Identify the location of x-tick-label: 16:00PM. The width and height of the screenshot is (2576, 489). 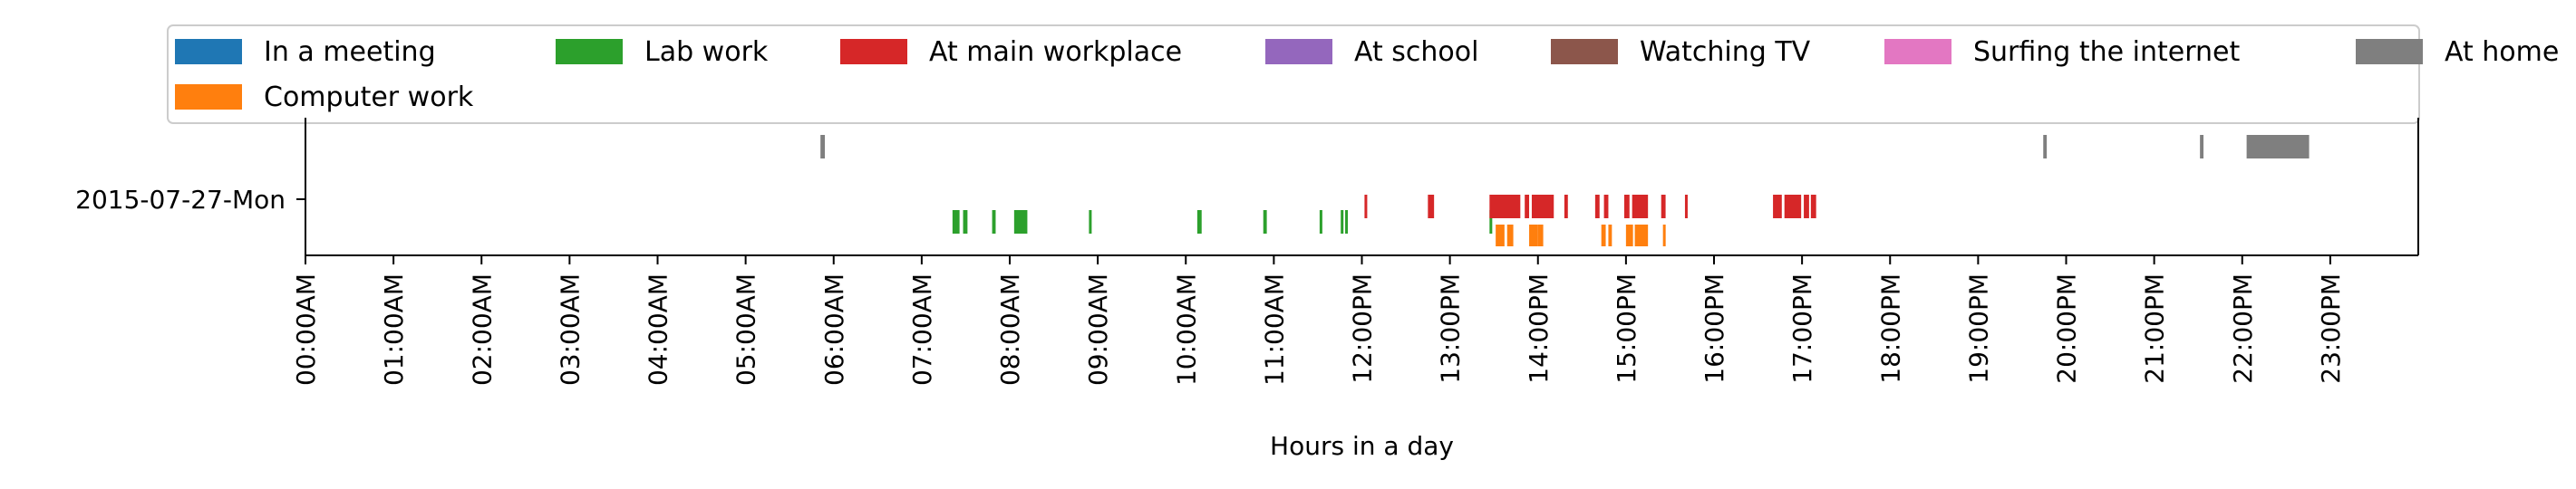
(1714, 328).